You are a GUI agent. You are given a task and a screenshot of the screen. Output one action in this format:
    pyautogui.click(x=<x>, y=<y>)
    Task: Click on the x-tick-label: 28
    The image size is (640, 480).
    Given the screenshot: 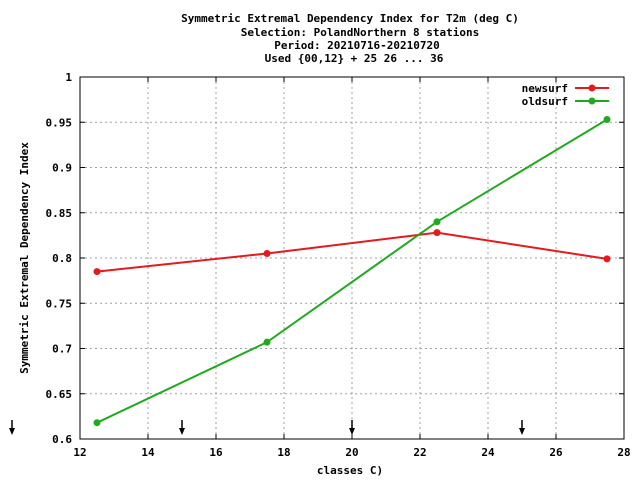 What is the action you would take?
    pyautogui.click(x=623, y=452)
    